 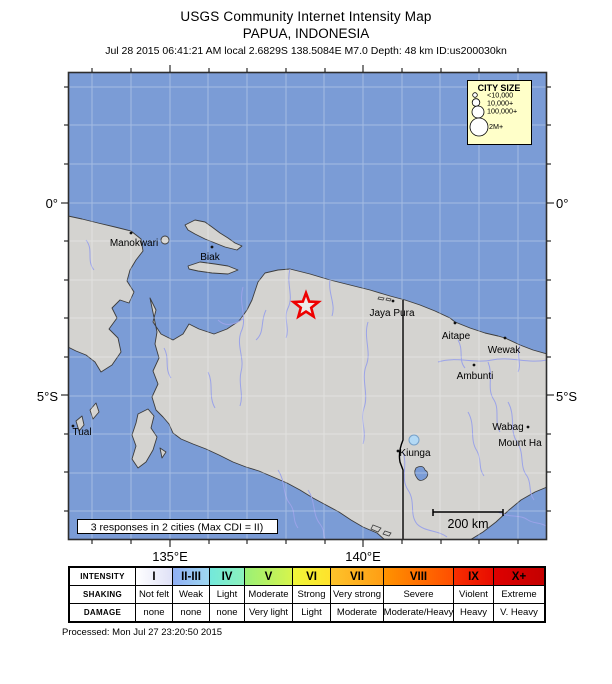 What do you see at coordinates (468, 524) in the screenshot?
I see `scale-bar-label: 200 km` at bounding box center [468, 524].